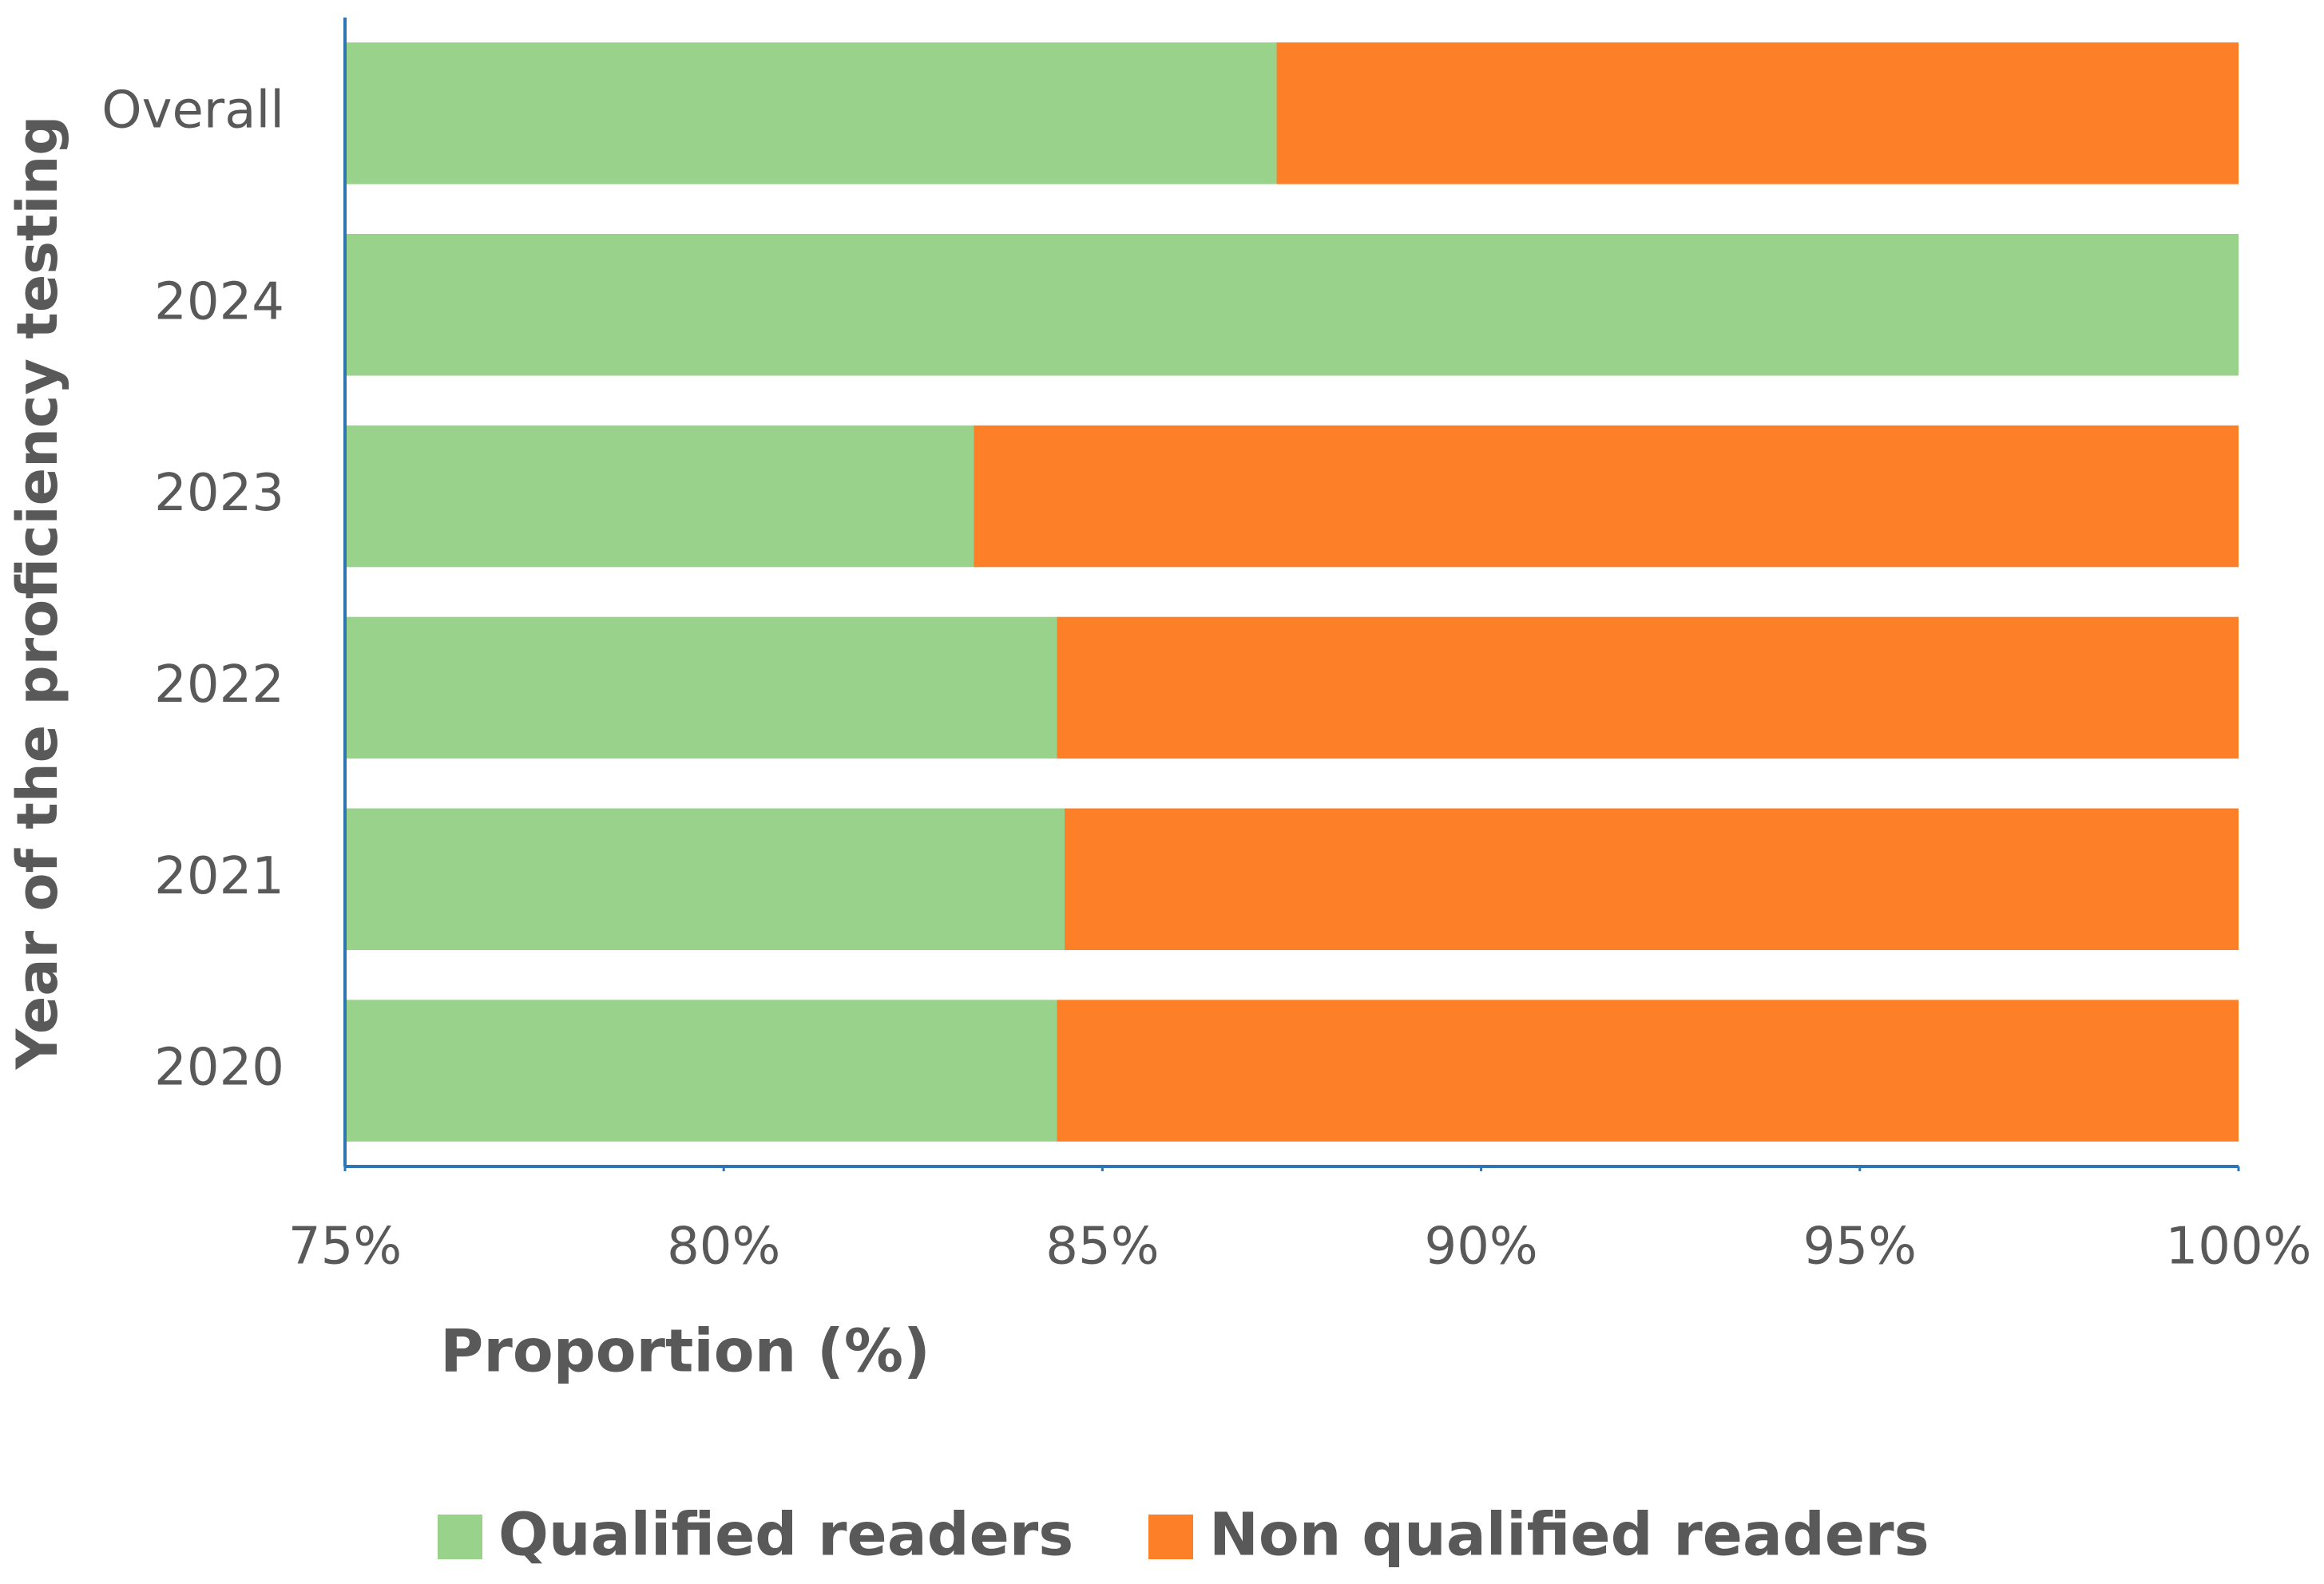 The image size is (2324, 1584). I want to click on y-tick-label: 2021, so click(219, 876).